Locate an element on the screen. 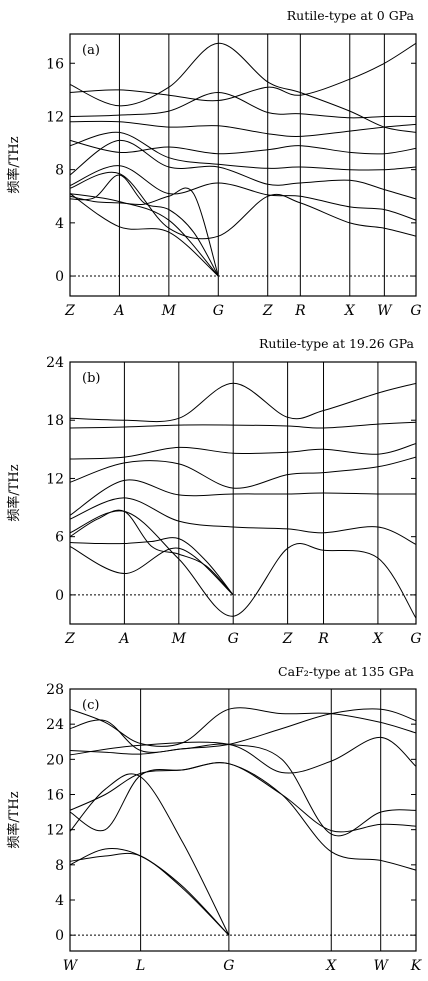 This screenshot has width=428, height=981. panel-label: (c) is located at coordinates (90, 705).